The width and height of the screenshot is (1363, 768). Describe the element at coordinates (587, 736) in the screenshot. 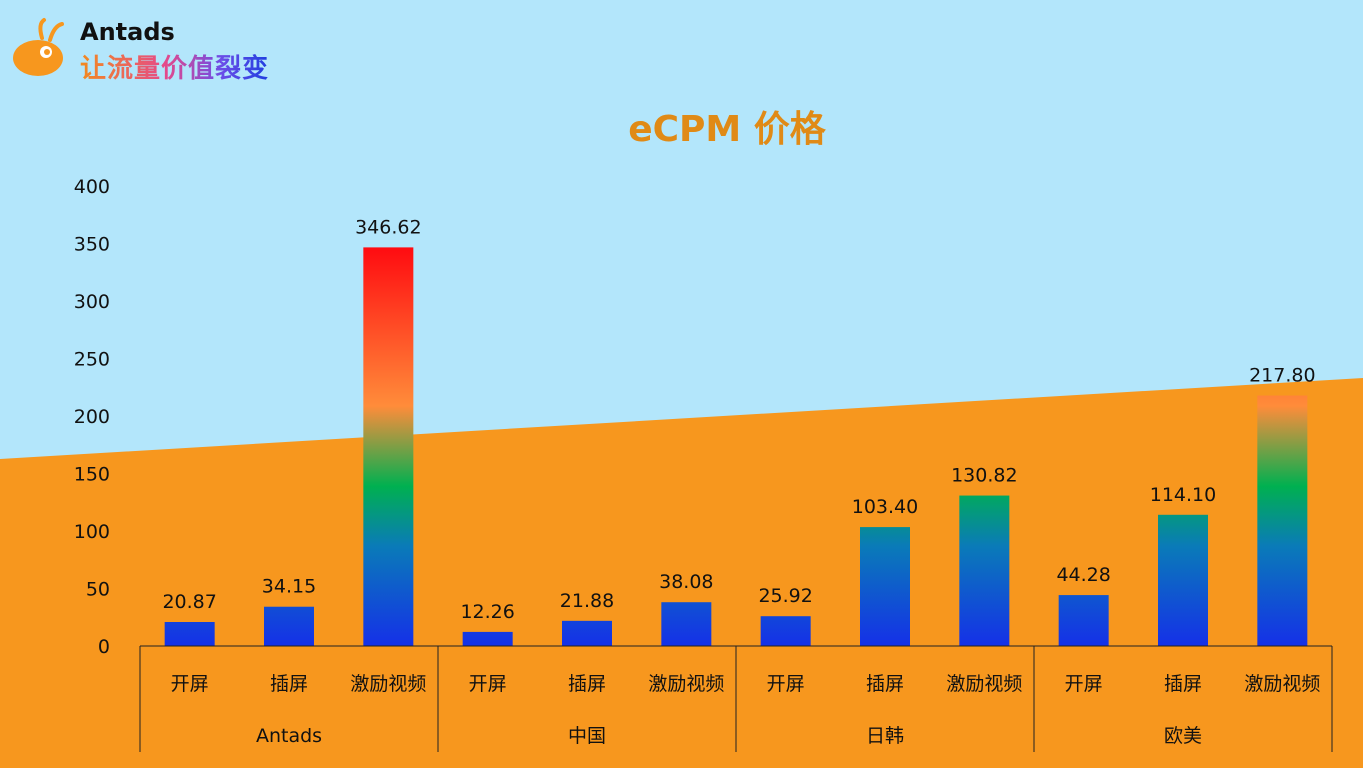

I see `group-label: 中国` at that location.